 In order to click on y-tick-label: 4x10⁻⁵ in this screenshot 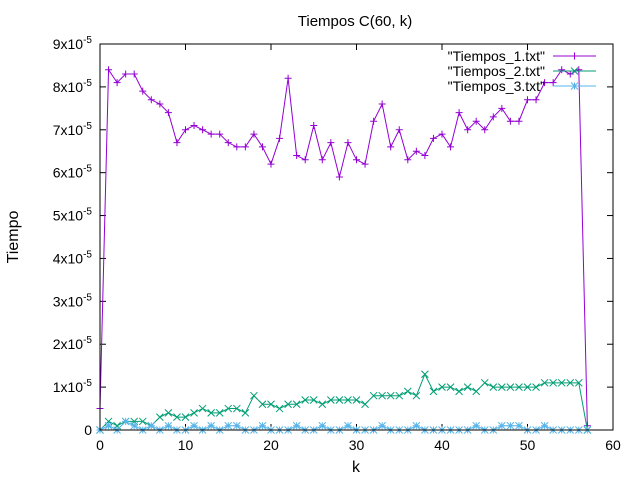, I will do `click(73, 257)`.